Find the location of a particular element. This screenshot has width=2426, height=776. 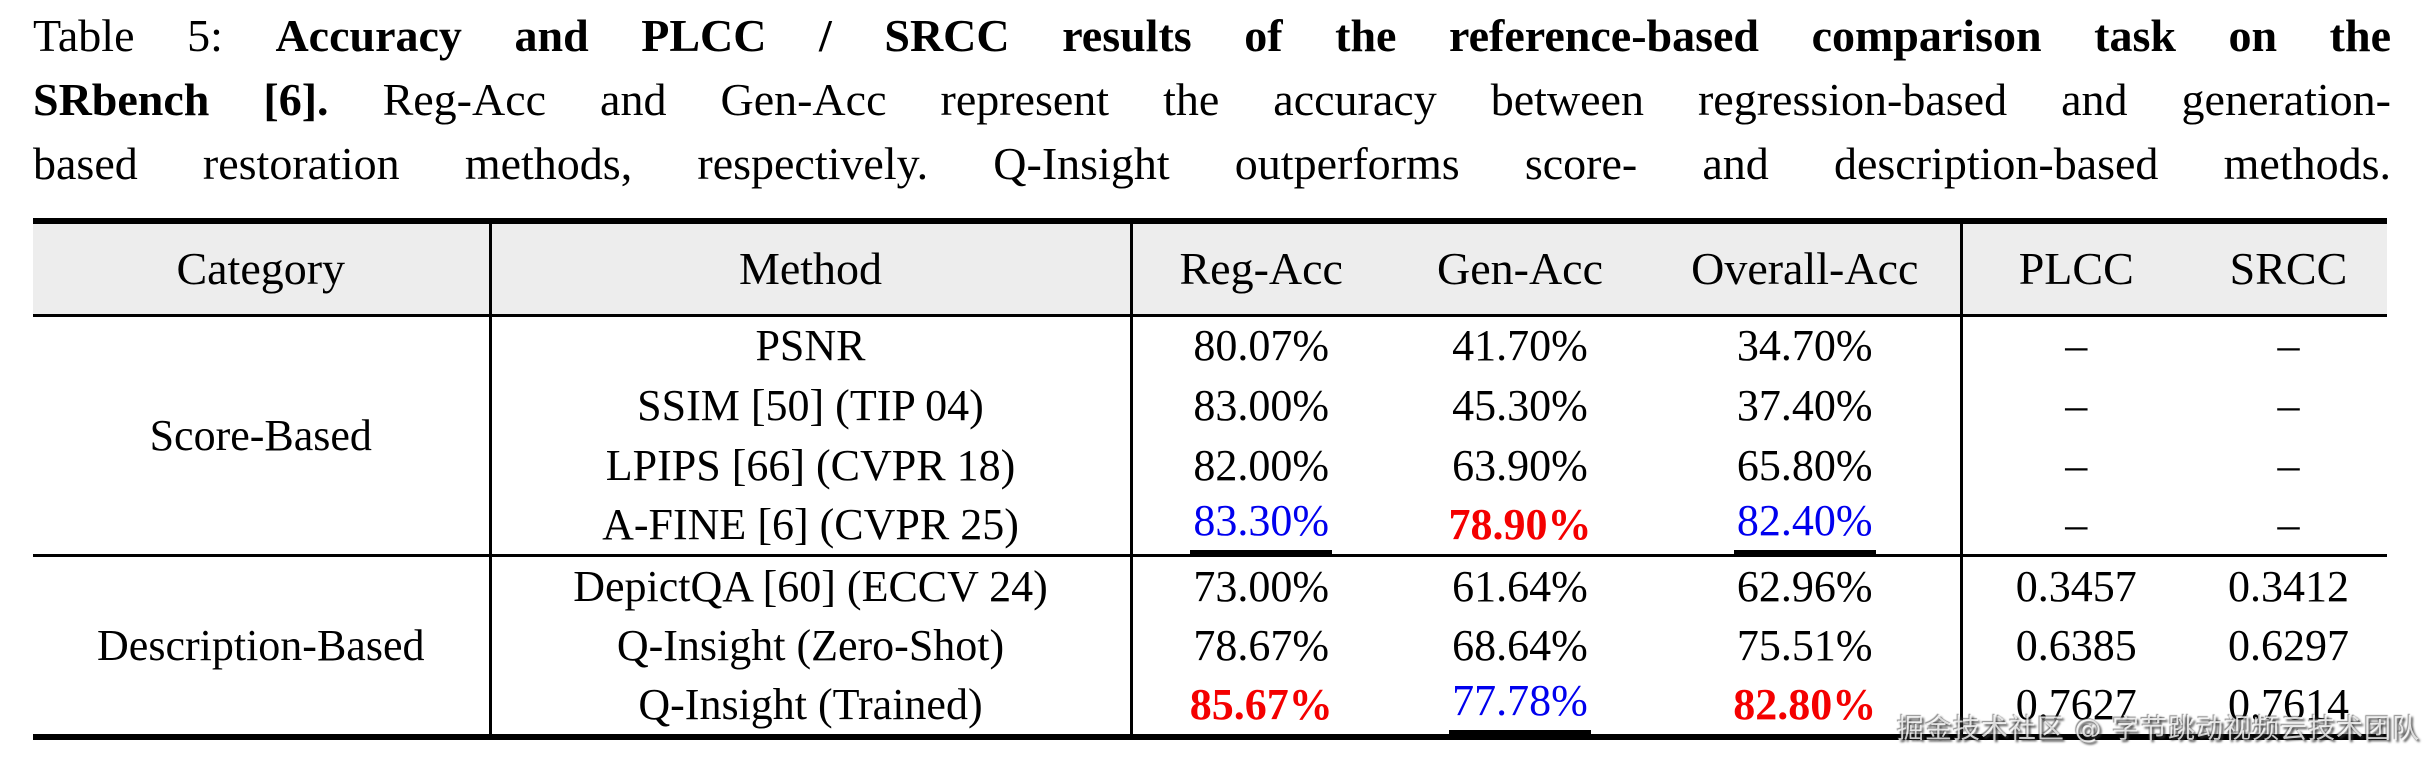

col-header-method: Method is located at coordinates (809, 269).